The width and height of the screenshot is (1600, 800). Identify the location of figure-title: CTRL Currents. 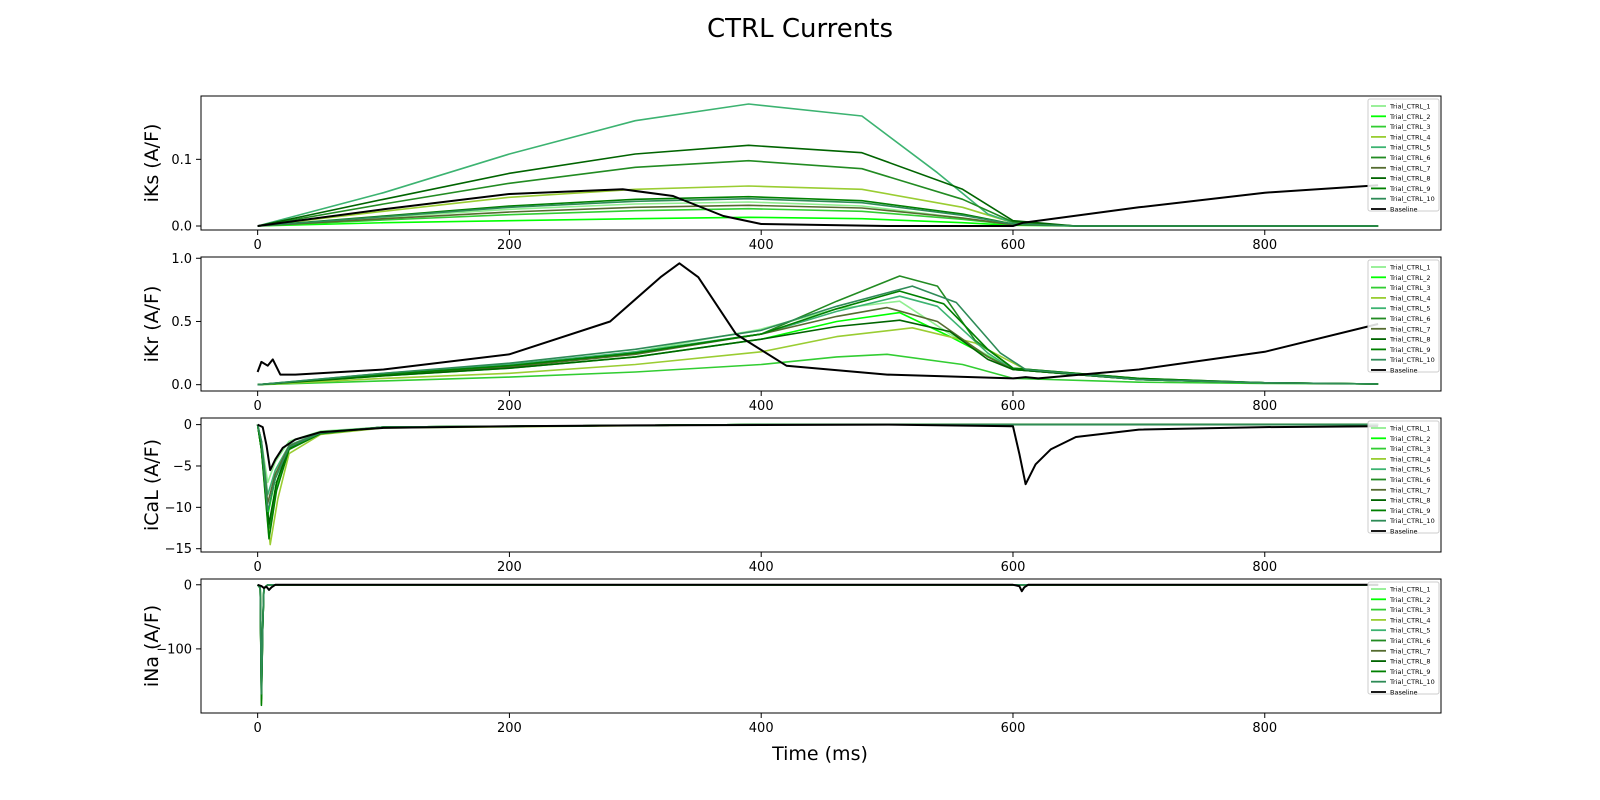
(800, 29).